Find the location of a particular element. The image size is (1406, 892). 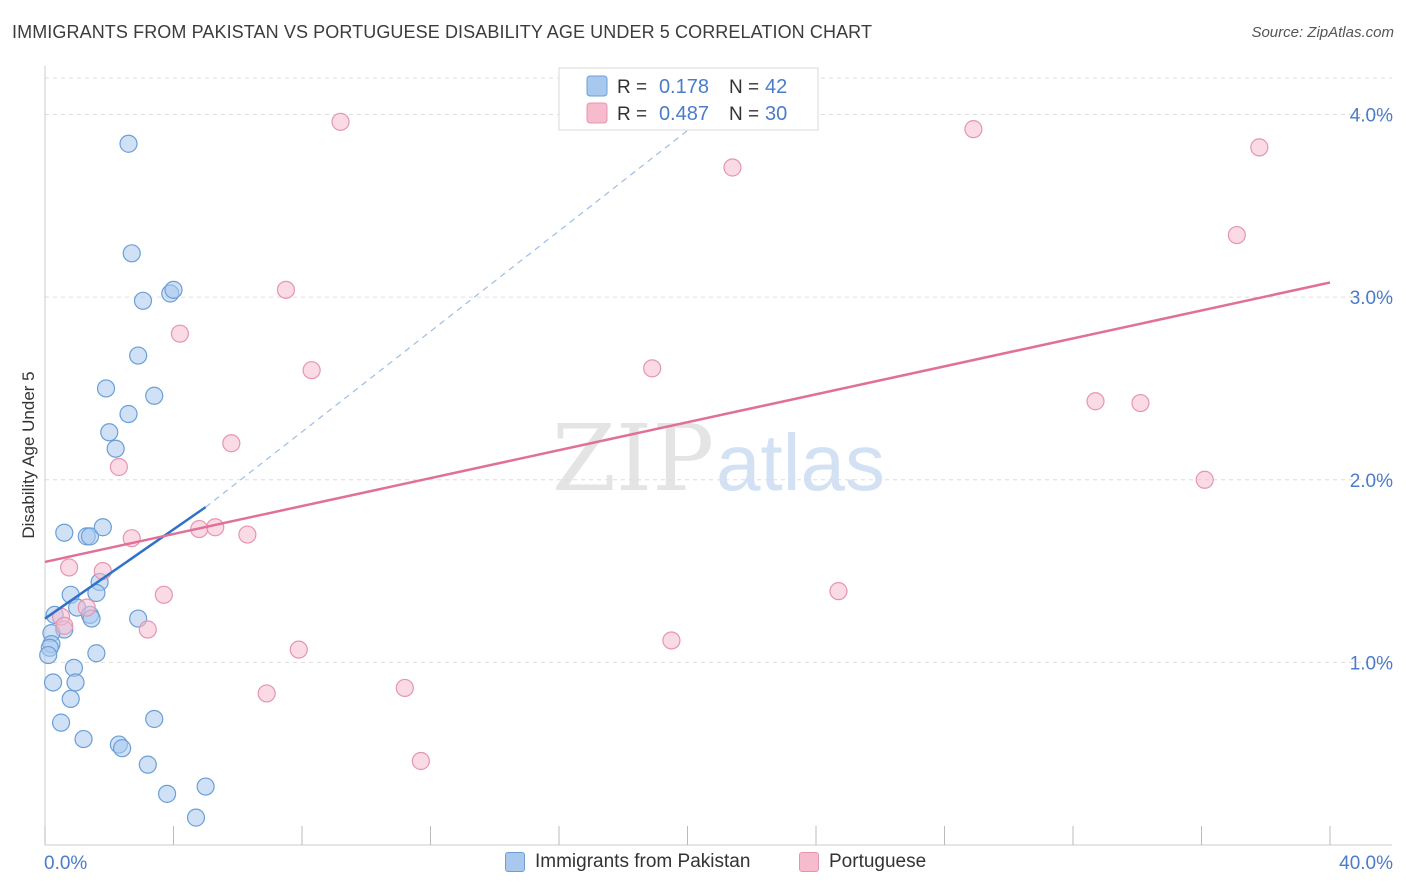

stats-swatch-pink is located at coordinates (597, 113).